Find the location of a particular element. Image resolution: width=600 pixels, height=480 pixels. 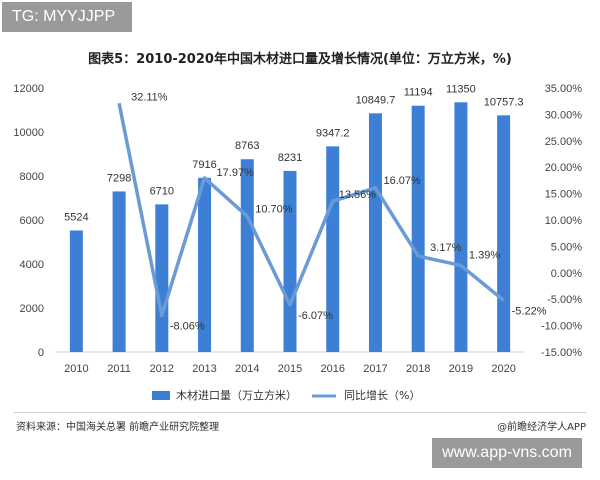

y-right-tick-label: 20.00% is located at coordinates (564, 168).